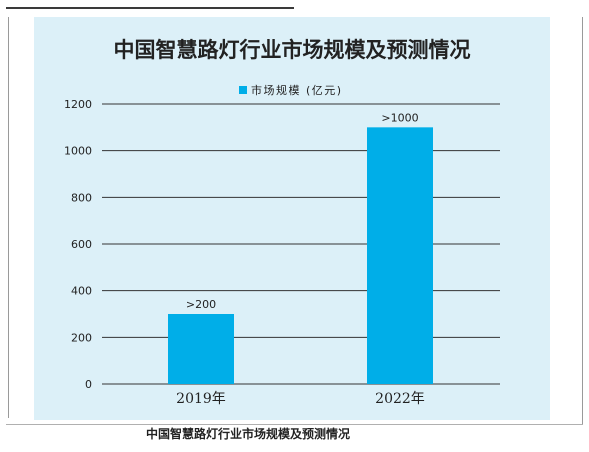  Describe the element at coordinates (150, 8) in the screenshot. I see `top-rule` at that location.